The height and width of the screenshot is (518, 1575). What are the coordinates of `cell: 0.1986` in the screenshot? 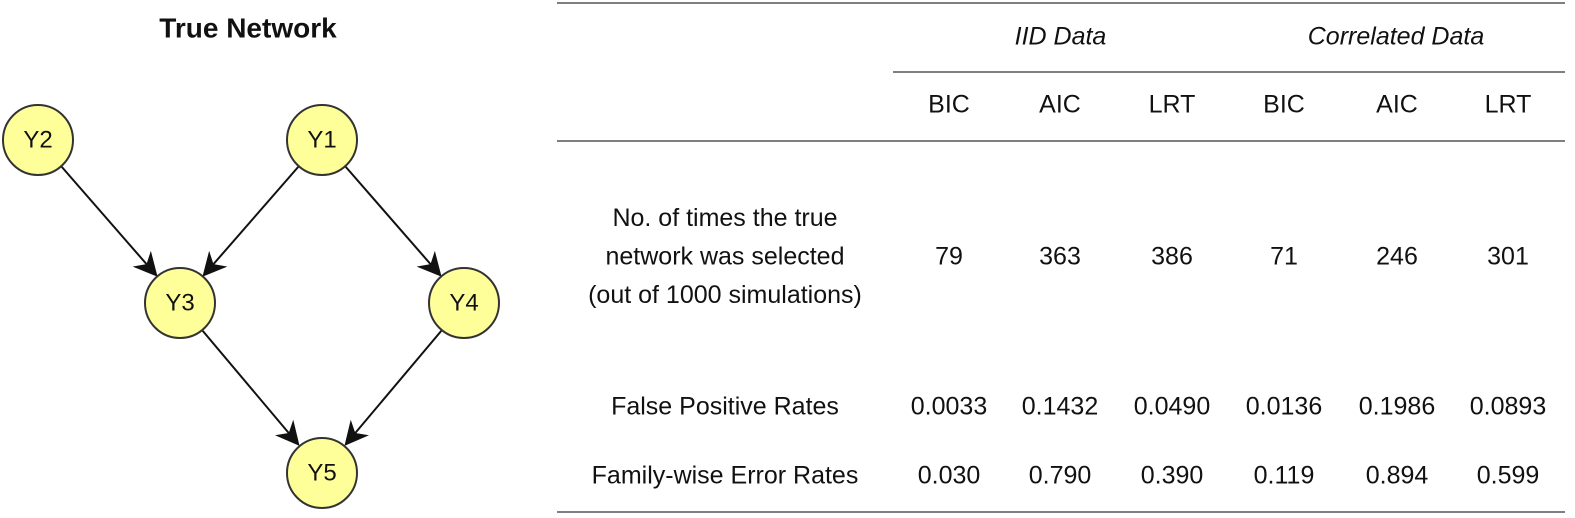 It's located at (1397, 407).